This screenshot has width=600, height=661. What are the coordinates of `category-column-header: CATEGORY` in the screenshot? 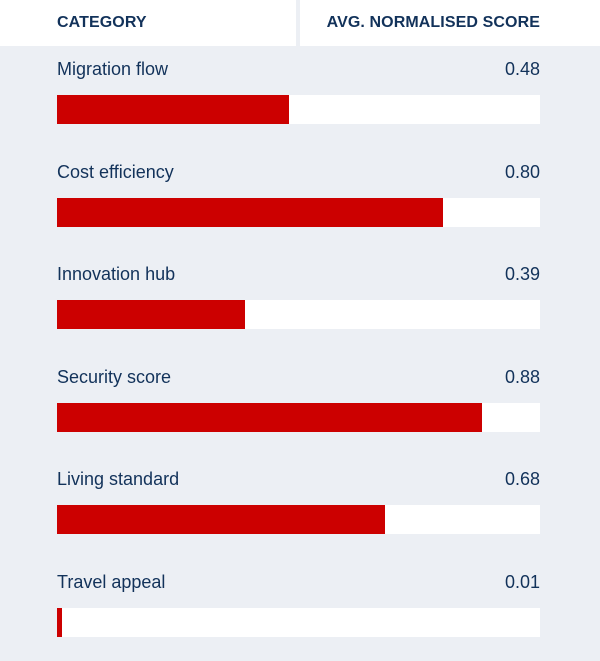 It's located at (102, 23).